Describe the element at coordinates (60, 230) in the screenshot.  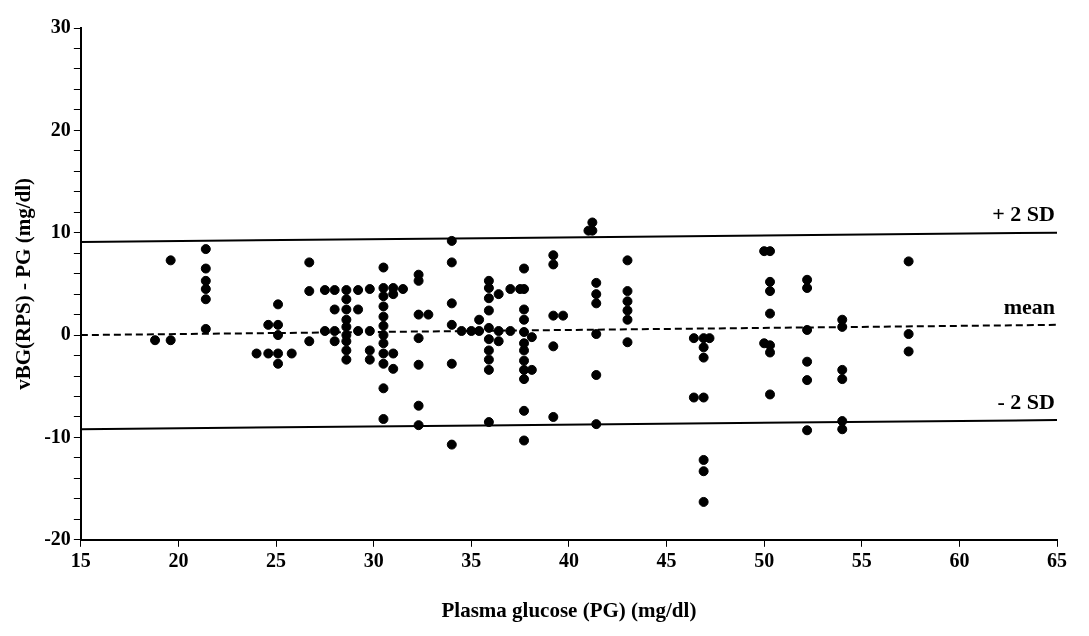
I see `y-tick-label: 10` at that location.